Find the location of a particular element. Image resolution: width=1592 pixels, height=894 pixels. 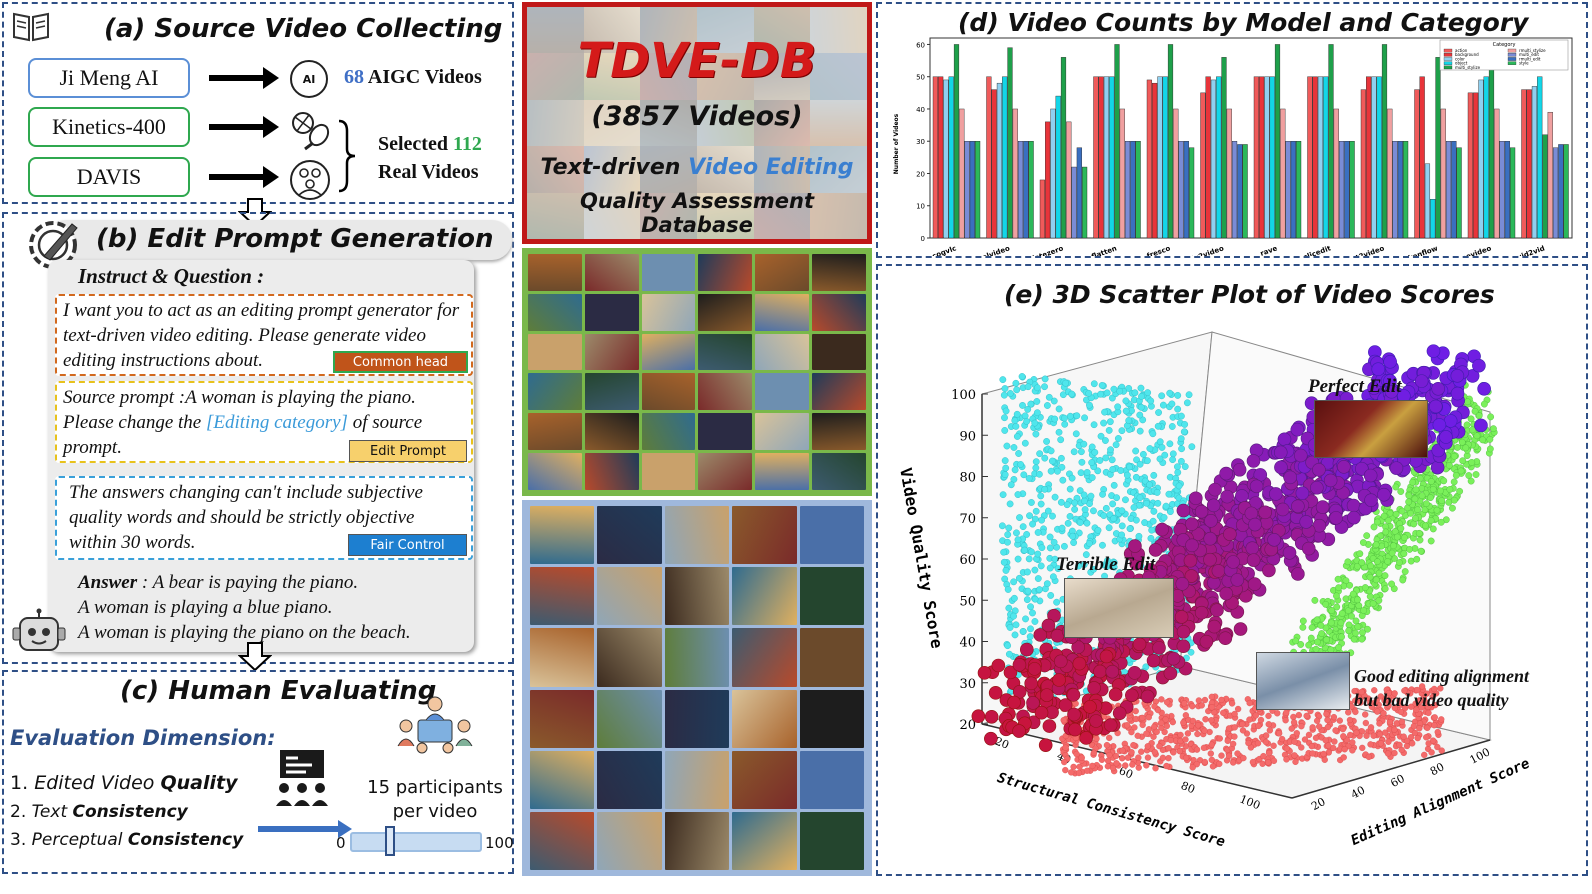

legend-title: Category is located at coordinates (1504, 45).